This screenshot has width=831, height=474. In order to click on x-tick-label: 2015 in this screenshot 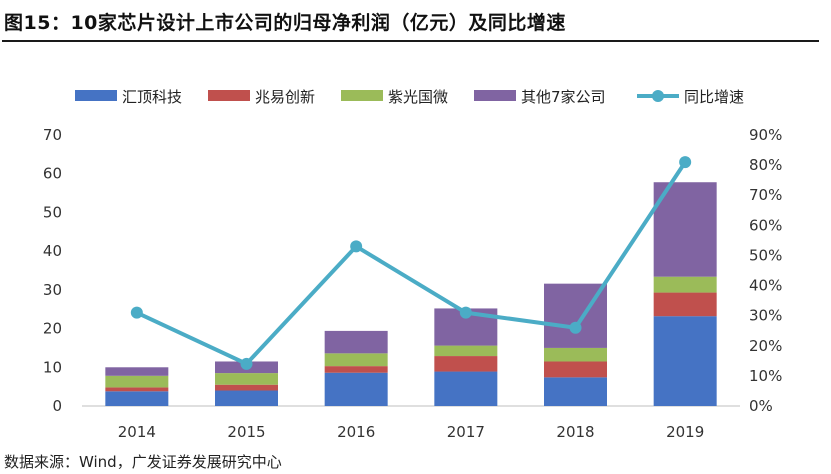, I will do `click(246, 432)`.